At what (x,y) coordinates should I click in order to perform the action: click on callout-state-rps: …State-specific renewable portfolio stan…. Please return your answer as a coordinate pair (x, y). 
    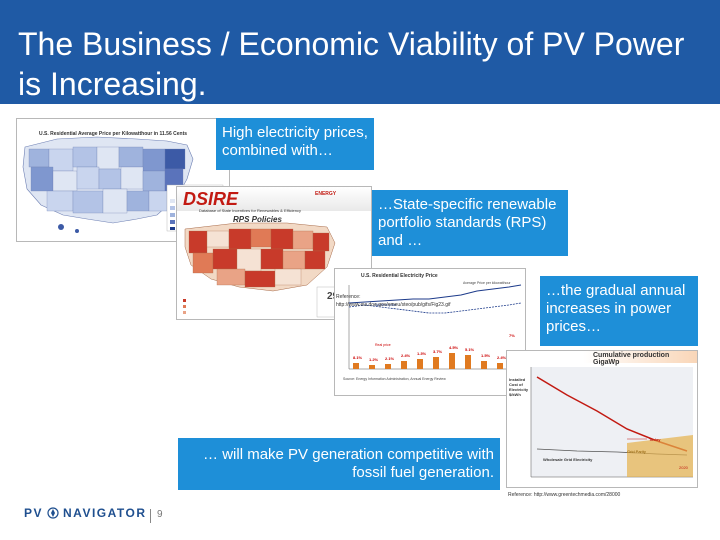
    Looking at the image, I should click on (470, 223).